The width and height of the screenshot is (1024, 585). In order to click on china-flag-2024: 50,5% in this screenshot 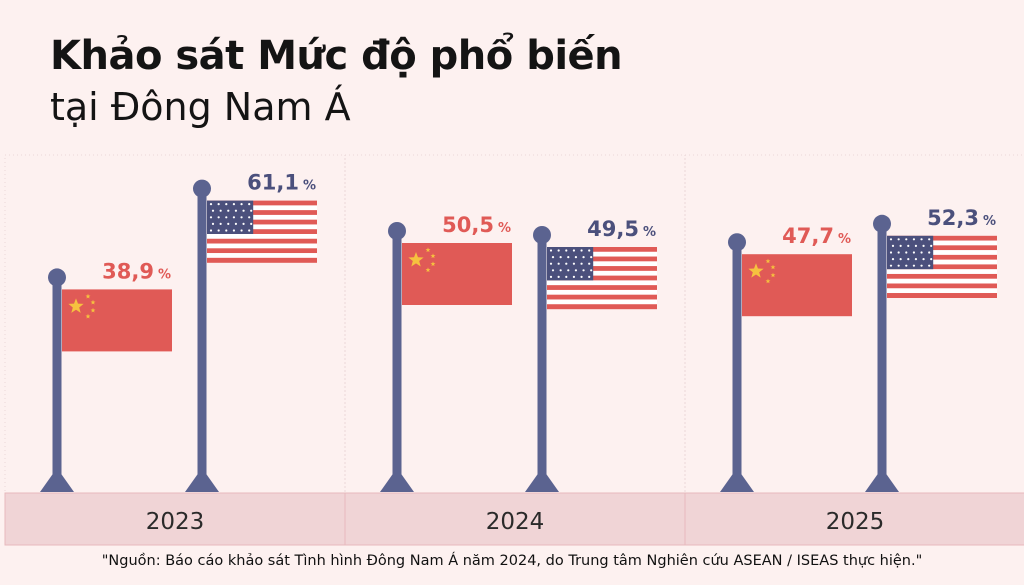, I will do `click(446, 352)`.